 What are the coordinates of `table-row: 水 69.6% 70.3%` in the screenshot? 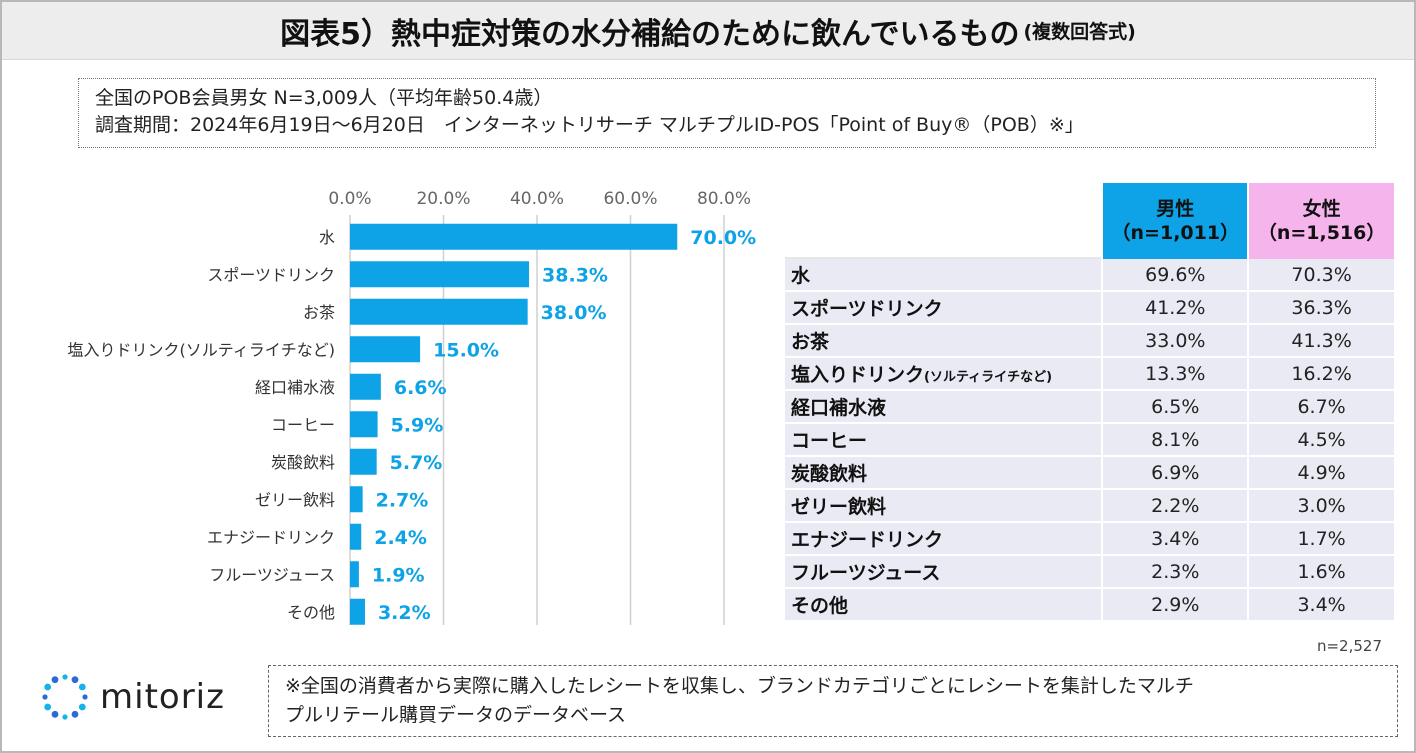 It's located at (1089, 275).